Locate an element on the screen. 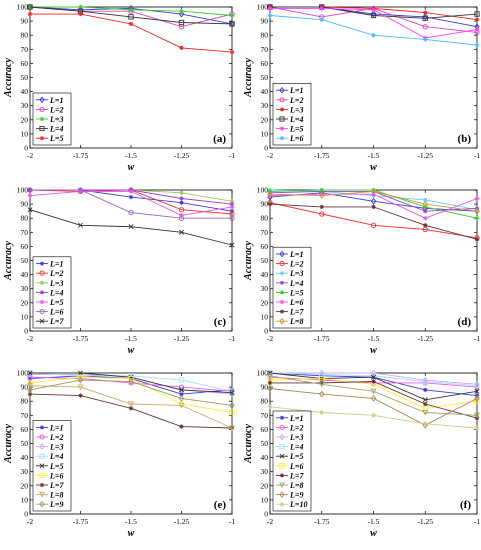  panel-label: (e) is located at coordinates (220, 505).